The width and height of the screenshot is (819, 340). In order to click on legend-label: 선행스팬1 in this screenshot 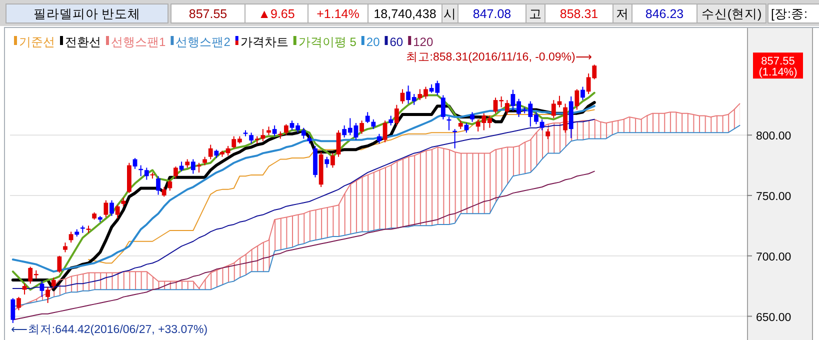, I will do `click(138, 42)`.